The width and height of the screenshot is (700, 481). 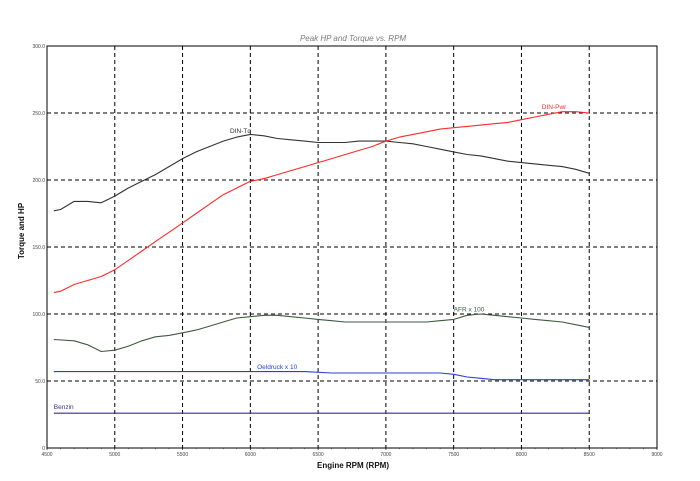 What do you see at coordinates (589, 455) in the screenshot?
I see `x-tick-label: 8500` at bounding box center [589, 455].